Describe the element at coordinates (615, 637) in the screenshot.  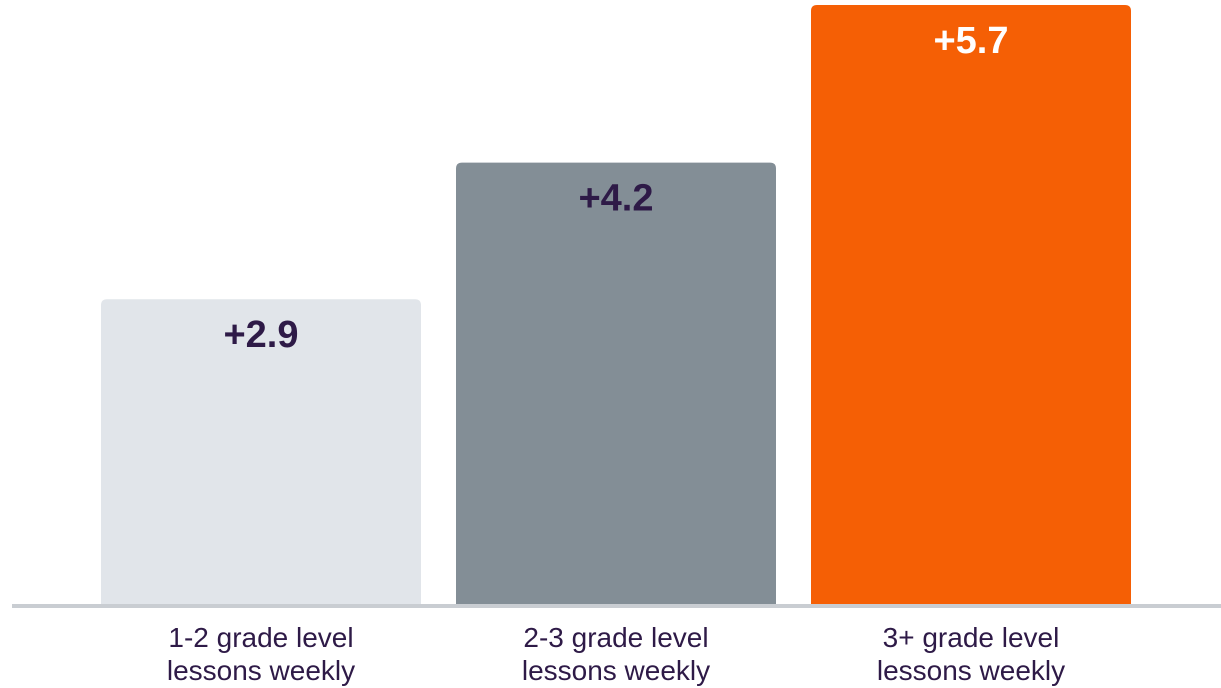
I see `category-label-line: 2-3 grade level` at that location.